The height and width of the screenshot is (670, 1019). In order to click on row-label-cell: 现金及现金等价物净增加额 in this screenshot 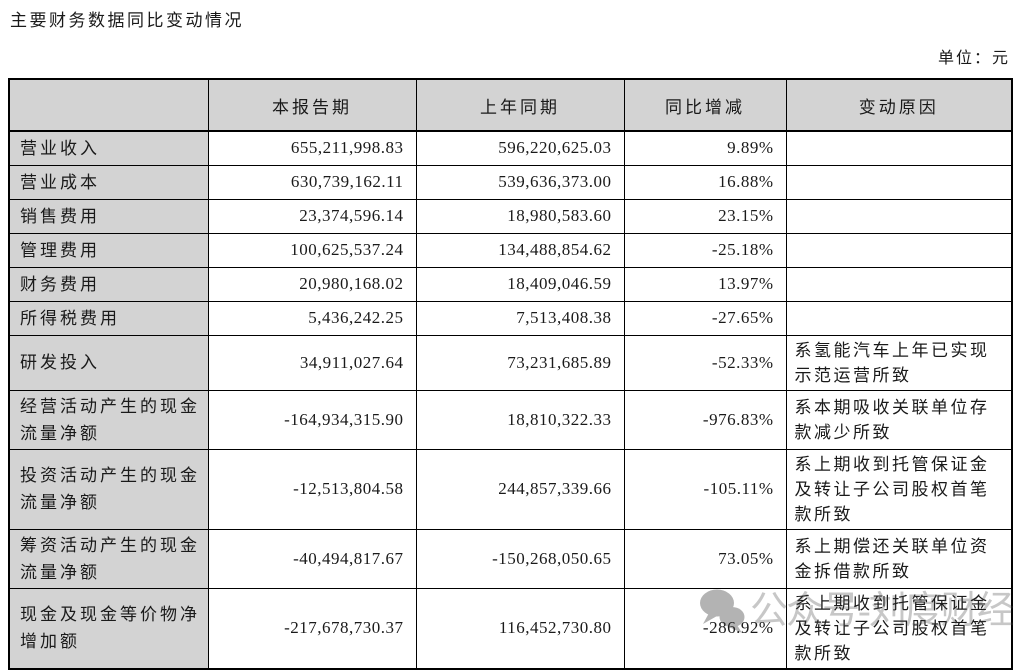, I will do `click(108, 628)`.